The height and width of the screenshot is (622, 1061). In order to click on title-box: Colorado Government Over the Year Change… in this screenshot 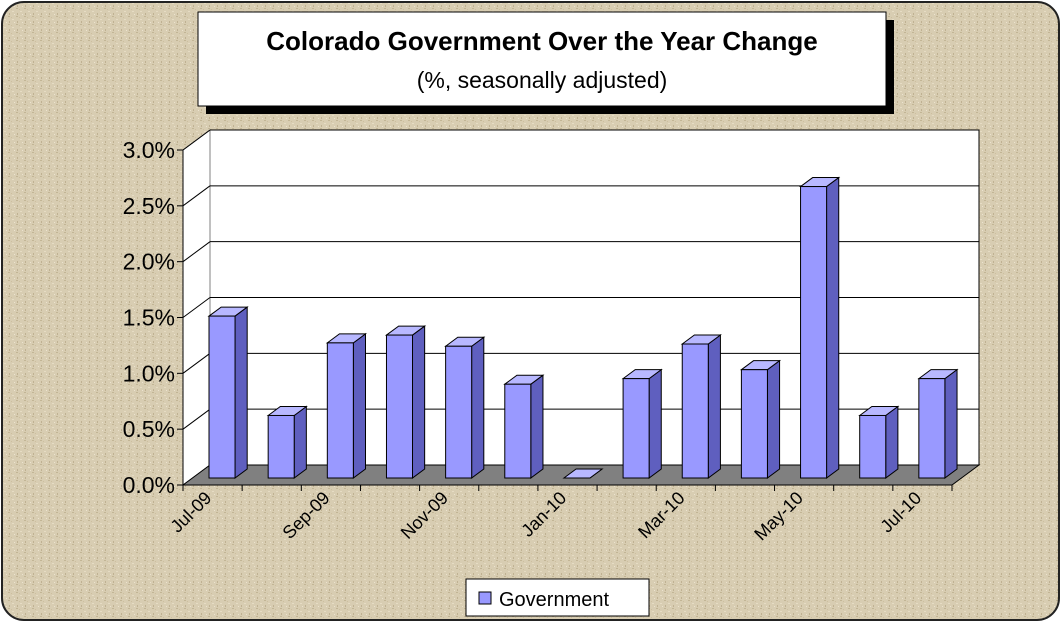, I will do `click(545, 62)`.